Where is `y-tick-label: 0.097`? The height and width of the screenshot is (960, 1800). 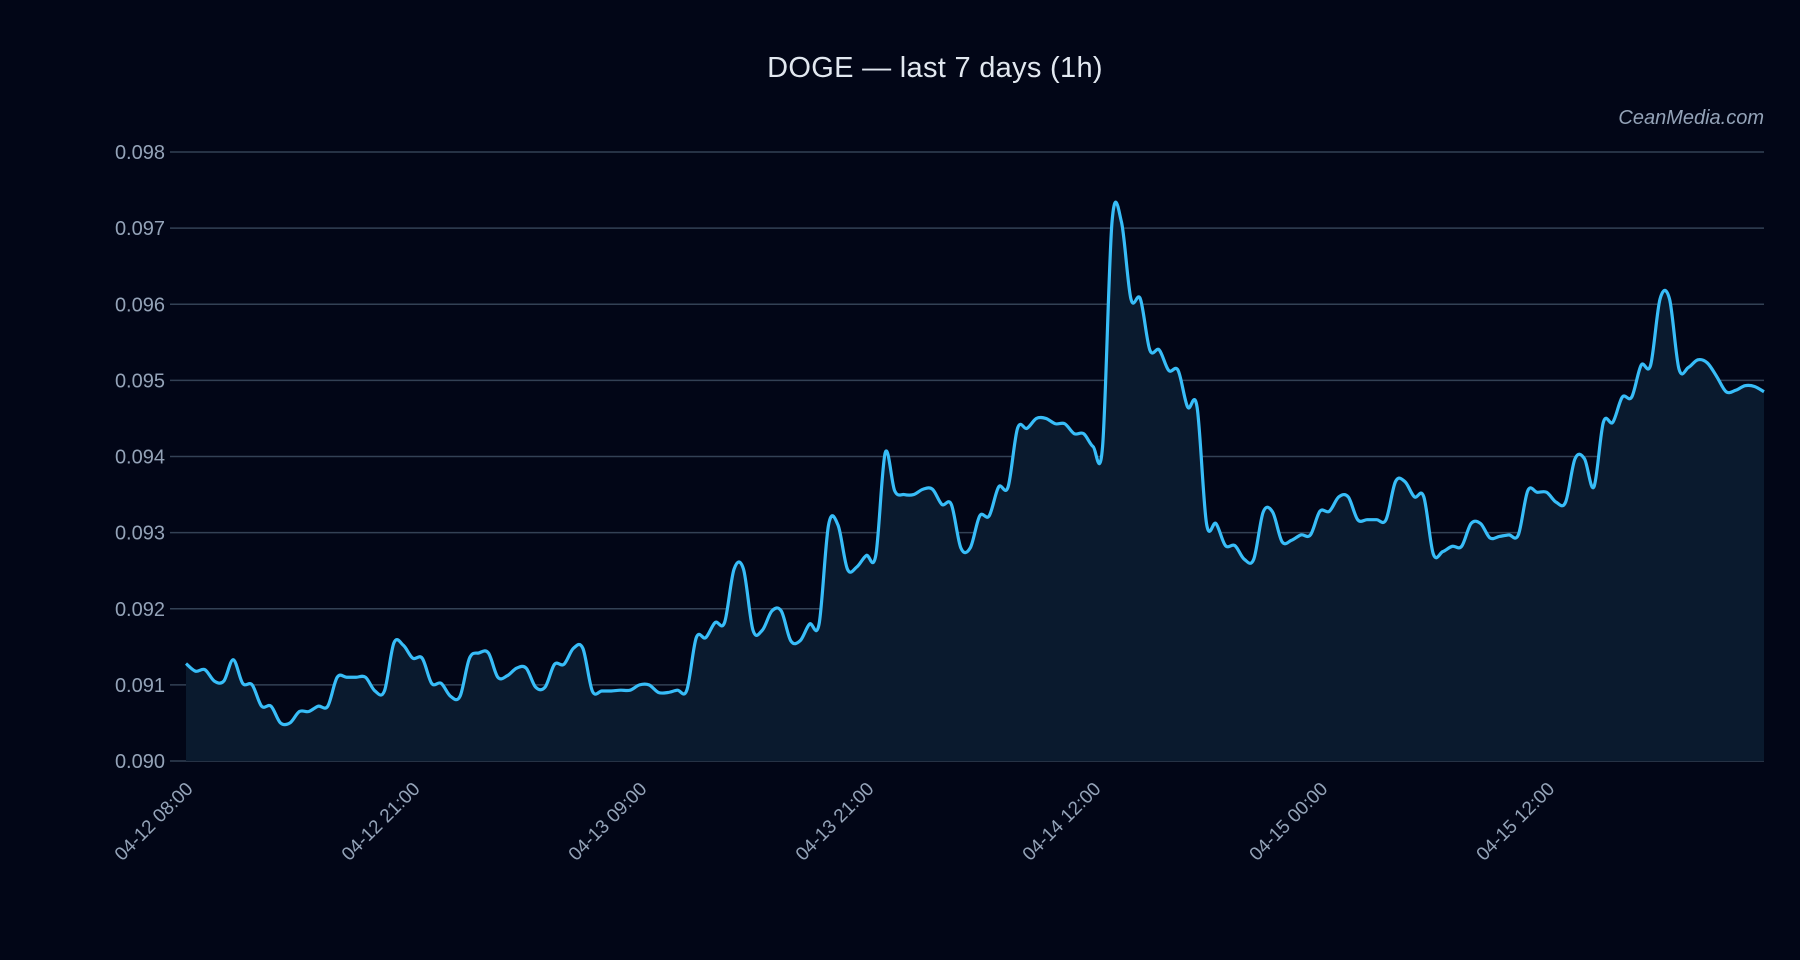
y-tick-label: 0.097 is located at coordinates (140, 229).